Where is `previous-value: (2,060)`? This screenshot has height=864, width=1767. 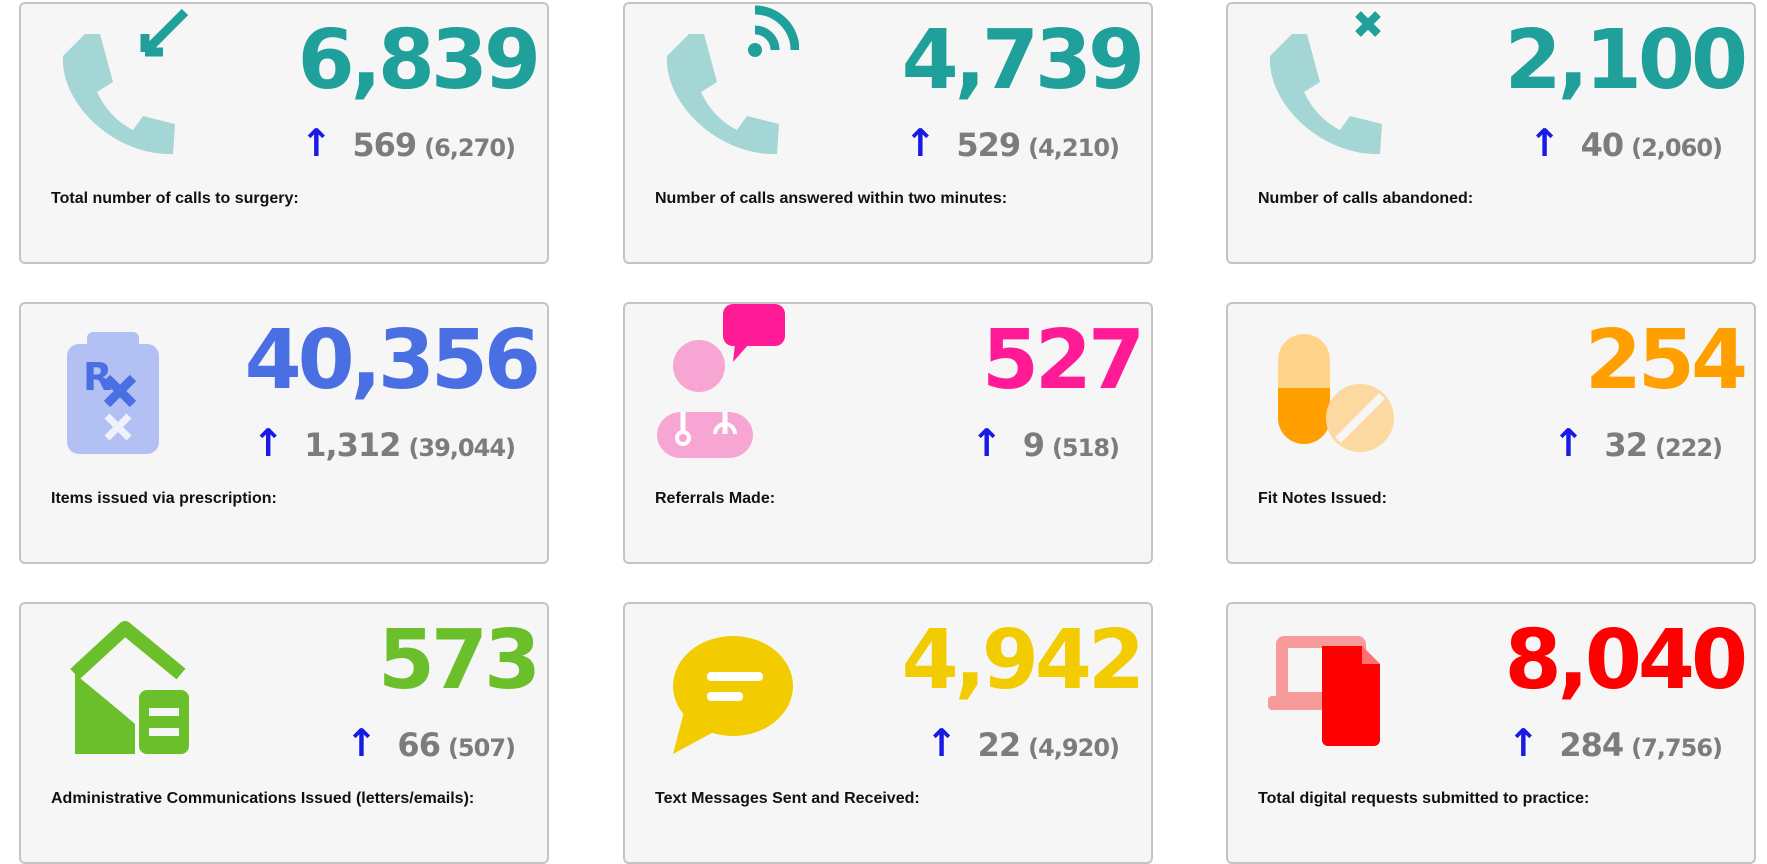
previous-value: (2,060) is located at coordinates (1677, 148).